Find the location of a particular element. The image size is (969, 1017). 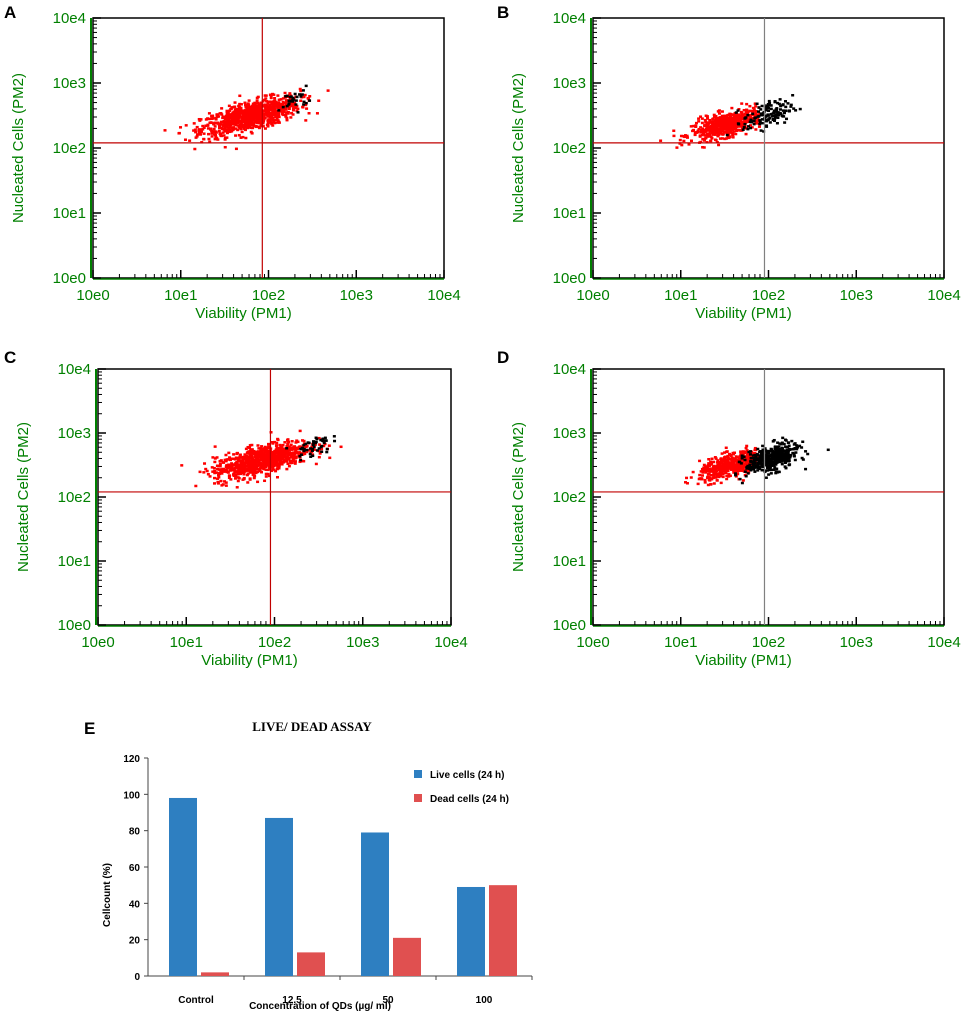

bar-dead is located at coordinates (215, 974).